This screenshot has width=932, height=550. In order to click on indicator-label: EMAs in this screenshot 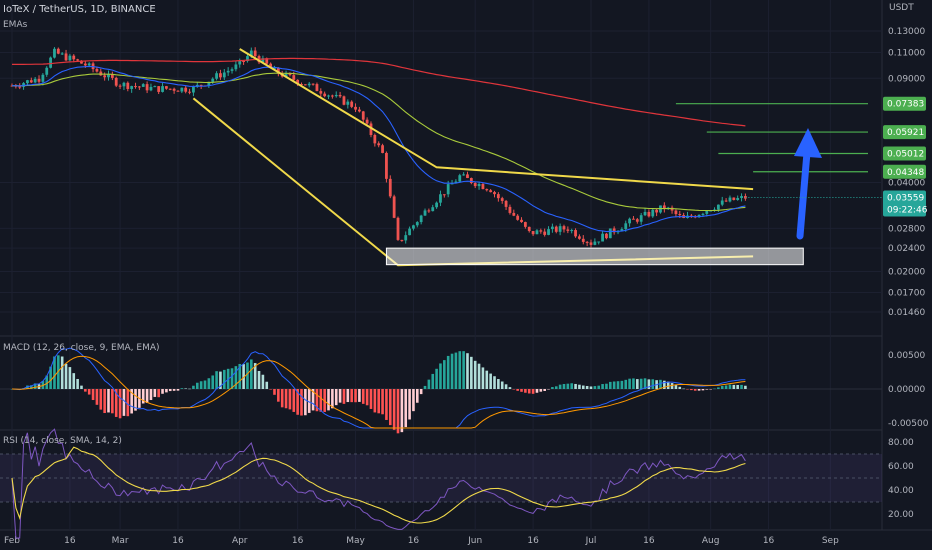, I will do `click(15, 25)`.